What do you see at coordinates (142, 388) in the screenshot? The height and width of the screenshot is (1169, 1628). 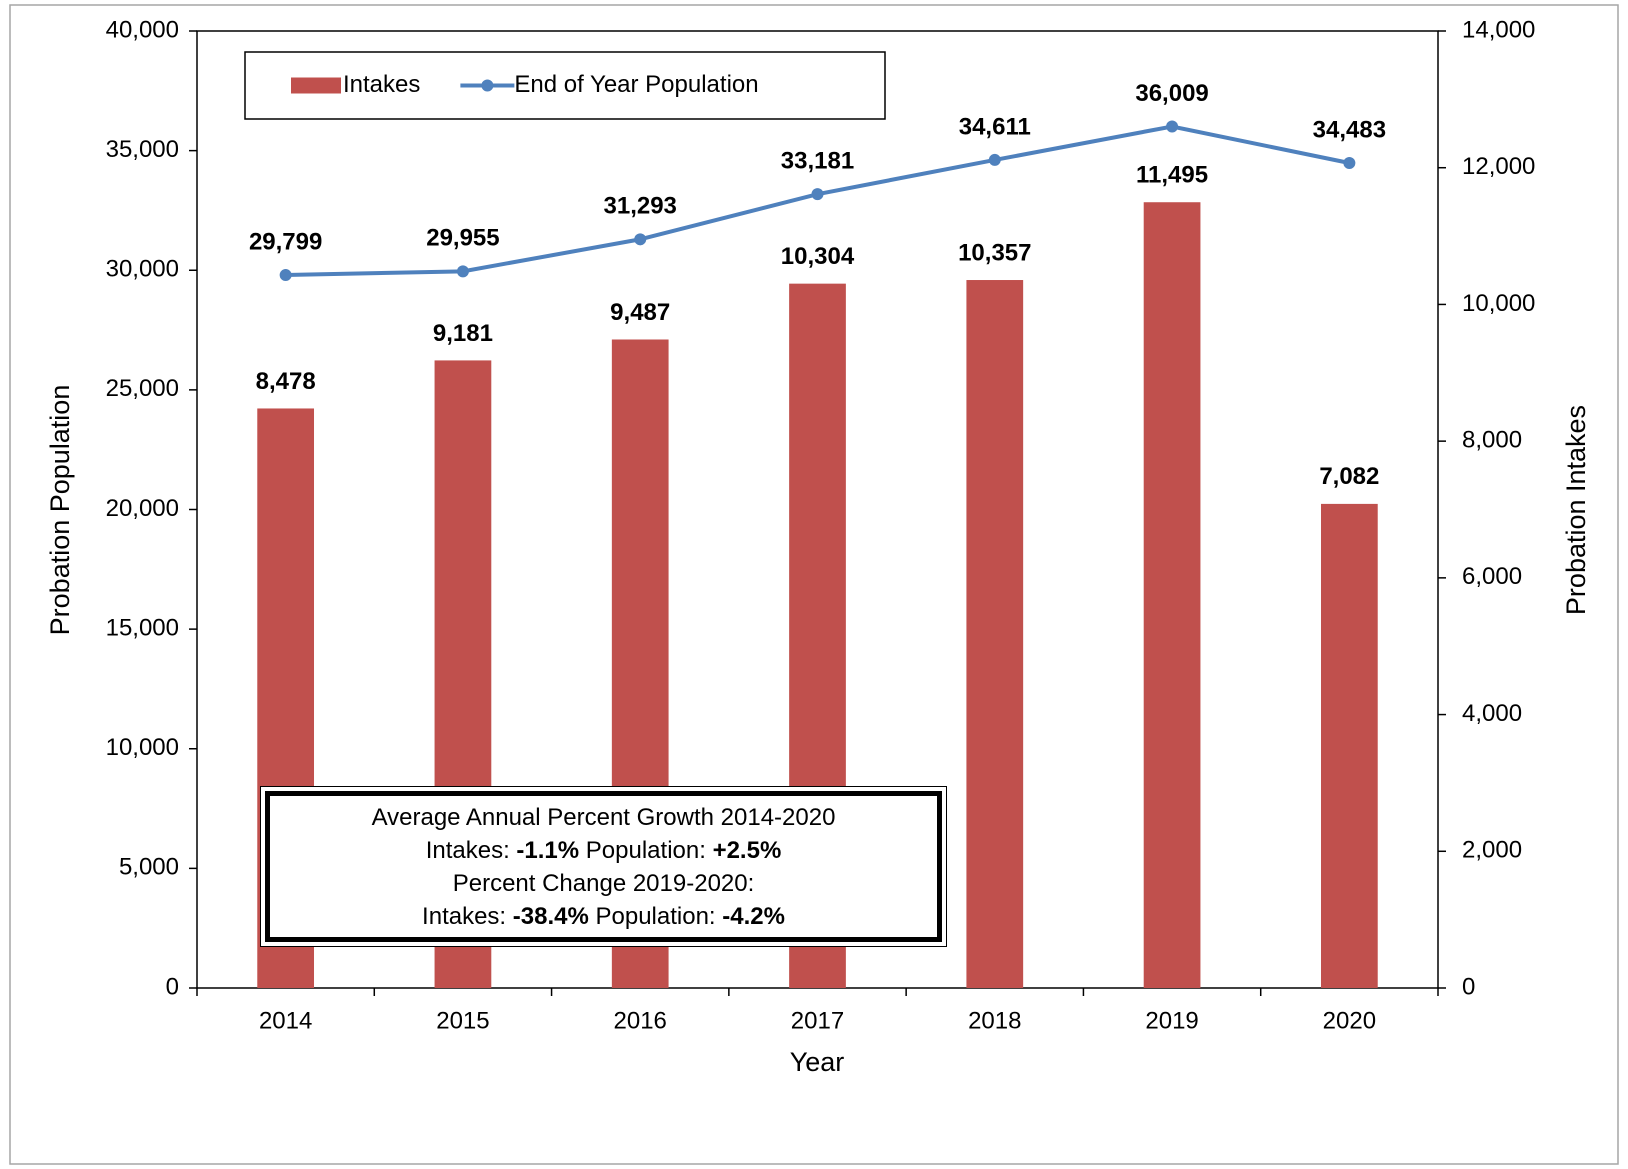 I see `y-tick-label: 25,000` at bounding box center [142, 388].